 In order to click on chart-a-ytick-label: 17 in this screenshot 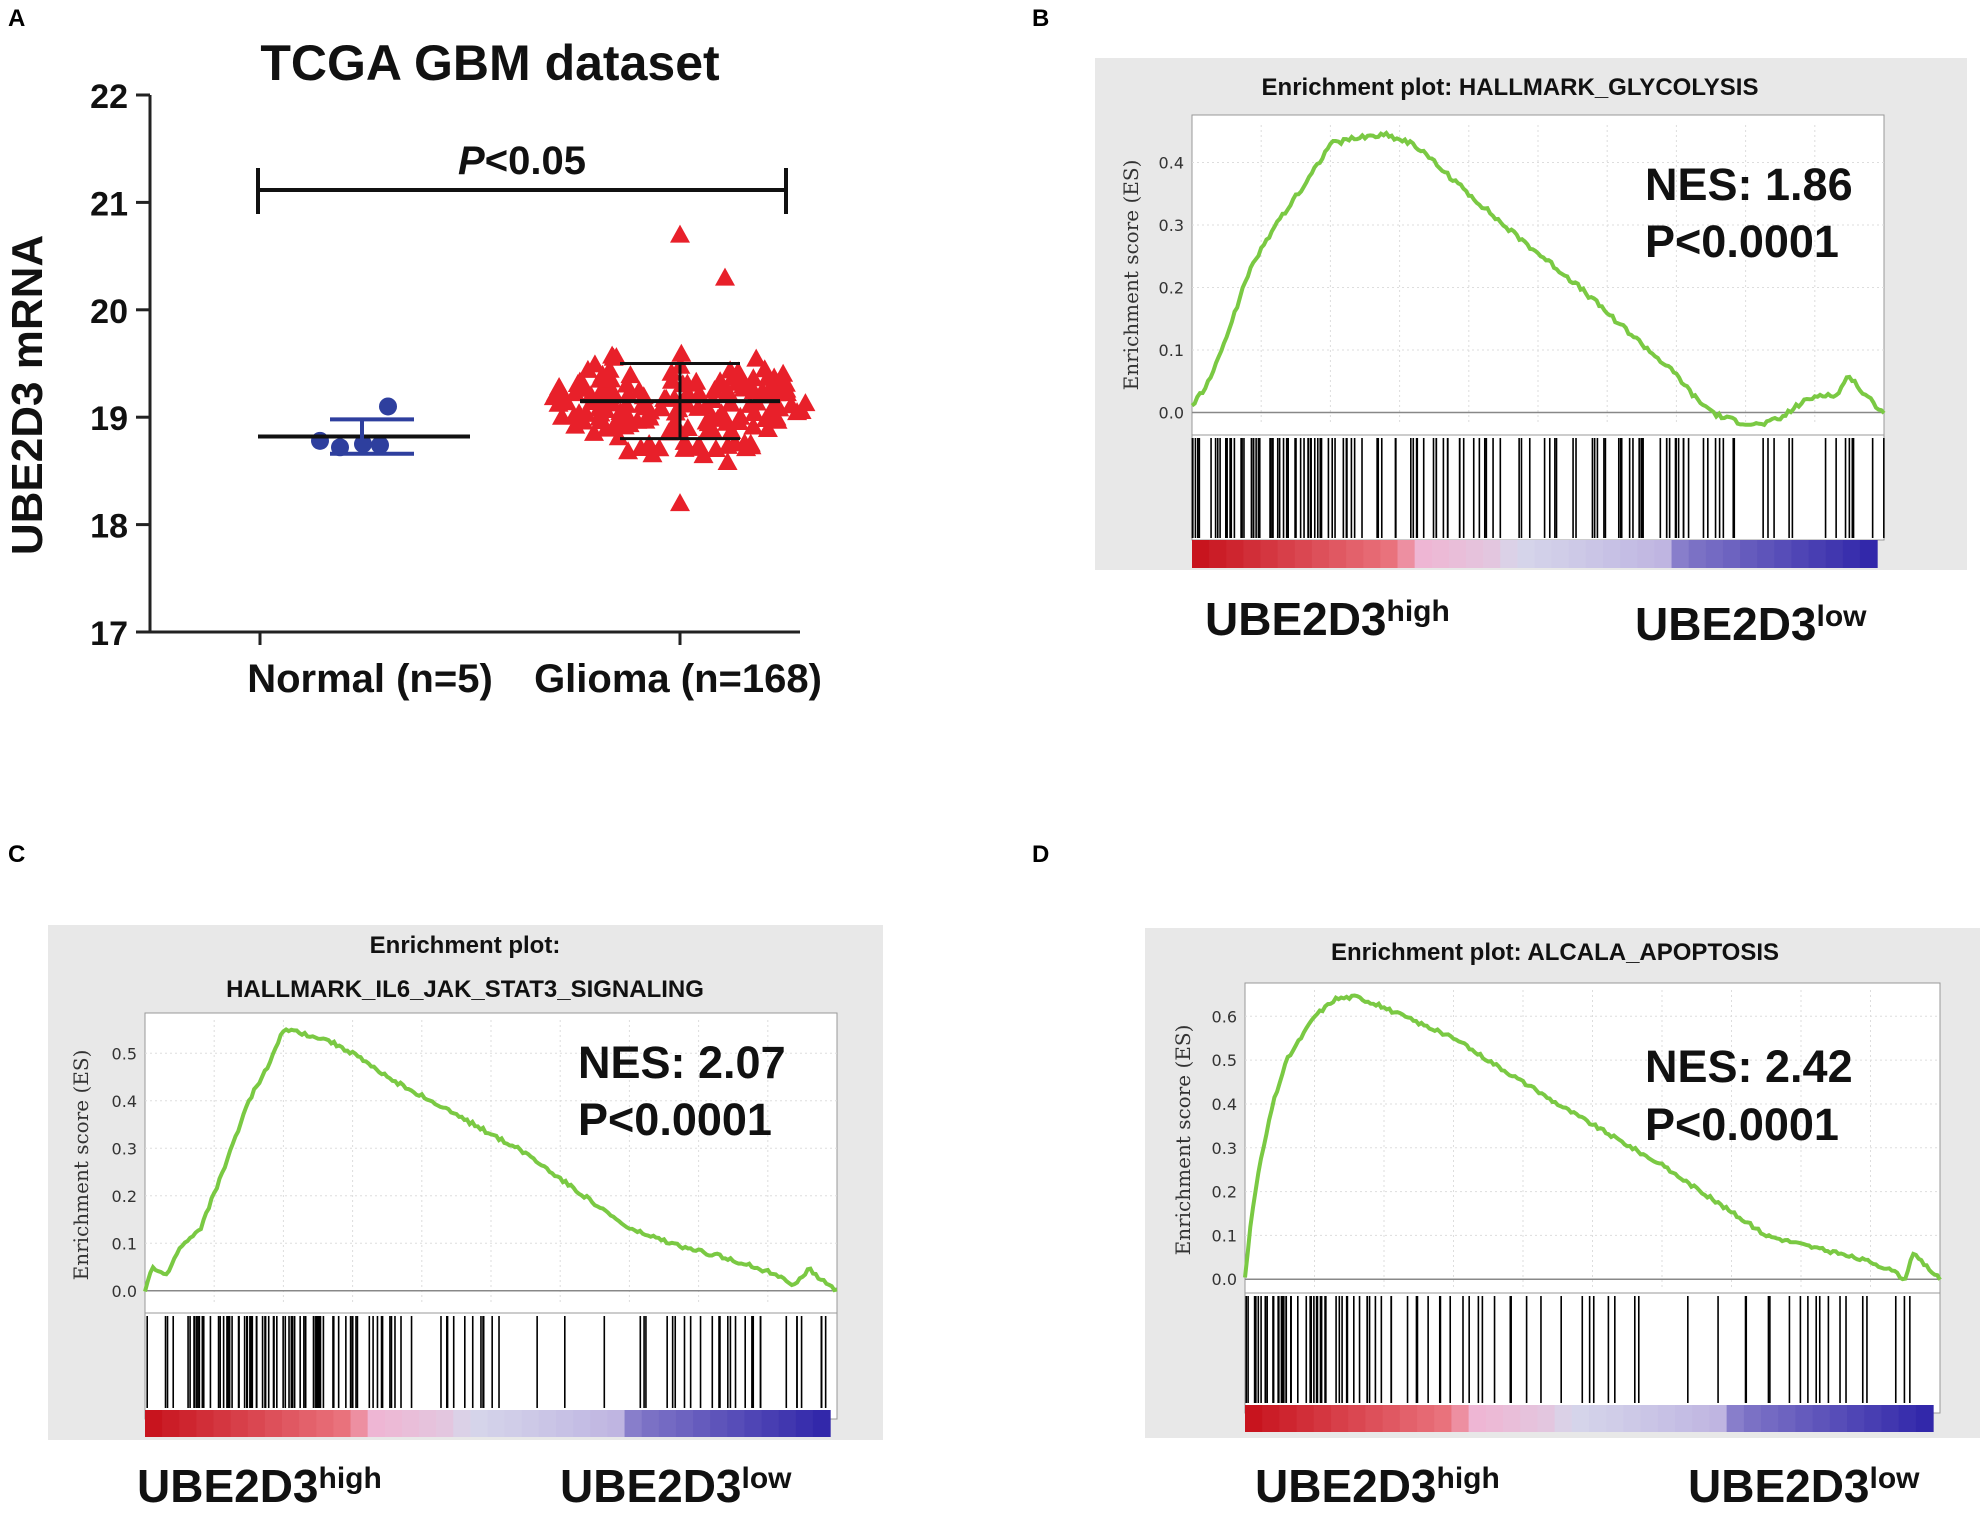, I will do `click(109, 634)`.